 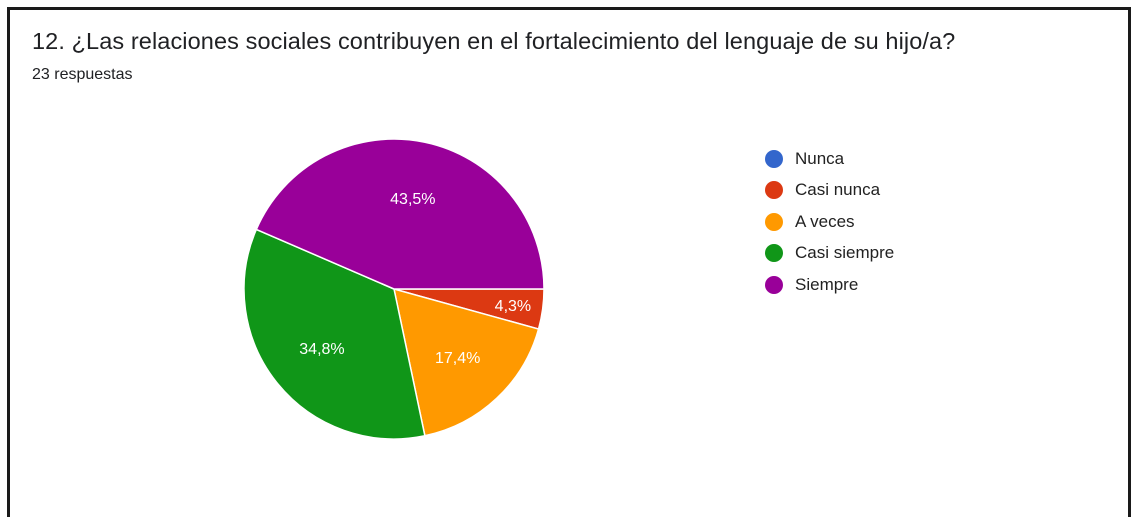 I want to click on legend-item-nunca: Nunca, so click(x=829, y=159).